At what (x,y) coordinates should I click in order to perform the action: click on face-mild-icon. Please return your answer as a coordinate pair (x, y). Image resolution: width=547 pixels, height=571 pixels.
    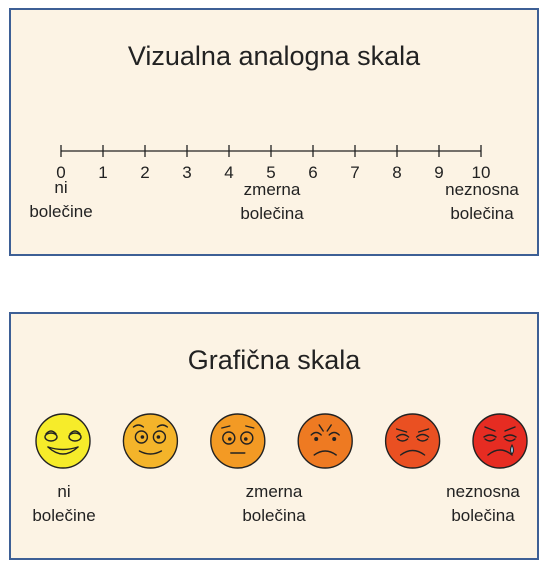
    Looking at the image, I should click on (150, 441).